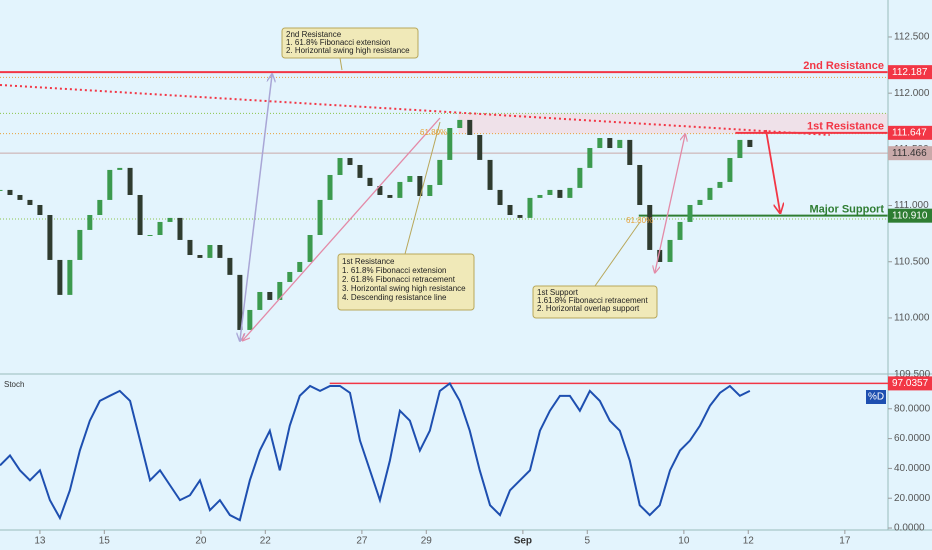 The height and width of the screenshot is (550, 932). Describe the element at coordinates (266, 541) in the screenshot. I see `x-tick-label: 22` at that location.